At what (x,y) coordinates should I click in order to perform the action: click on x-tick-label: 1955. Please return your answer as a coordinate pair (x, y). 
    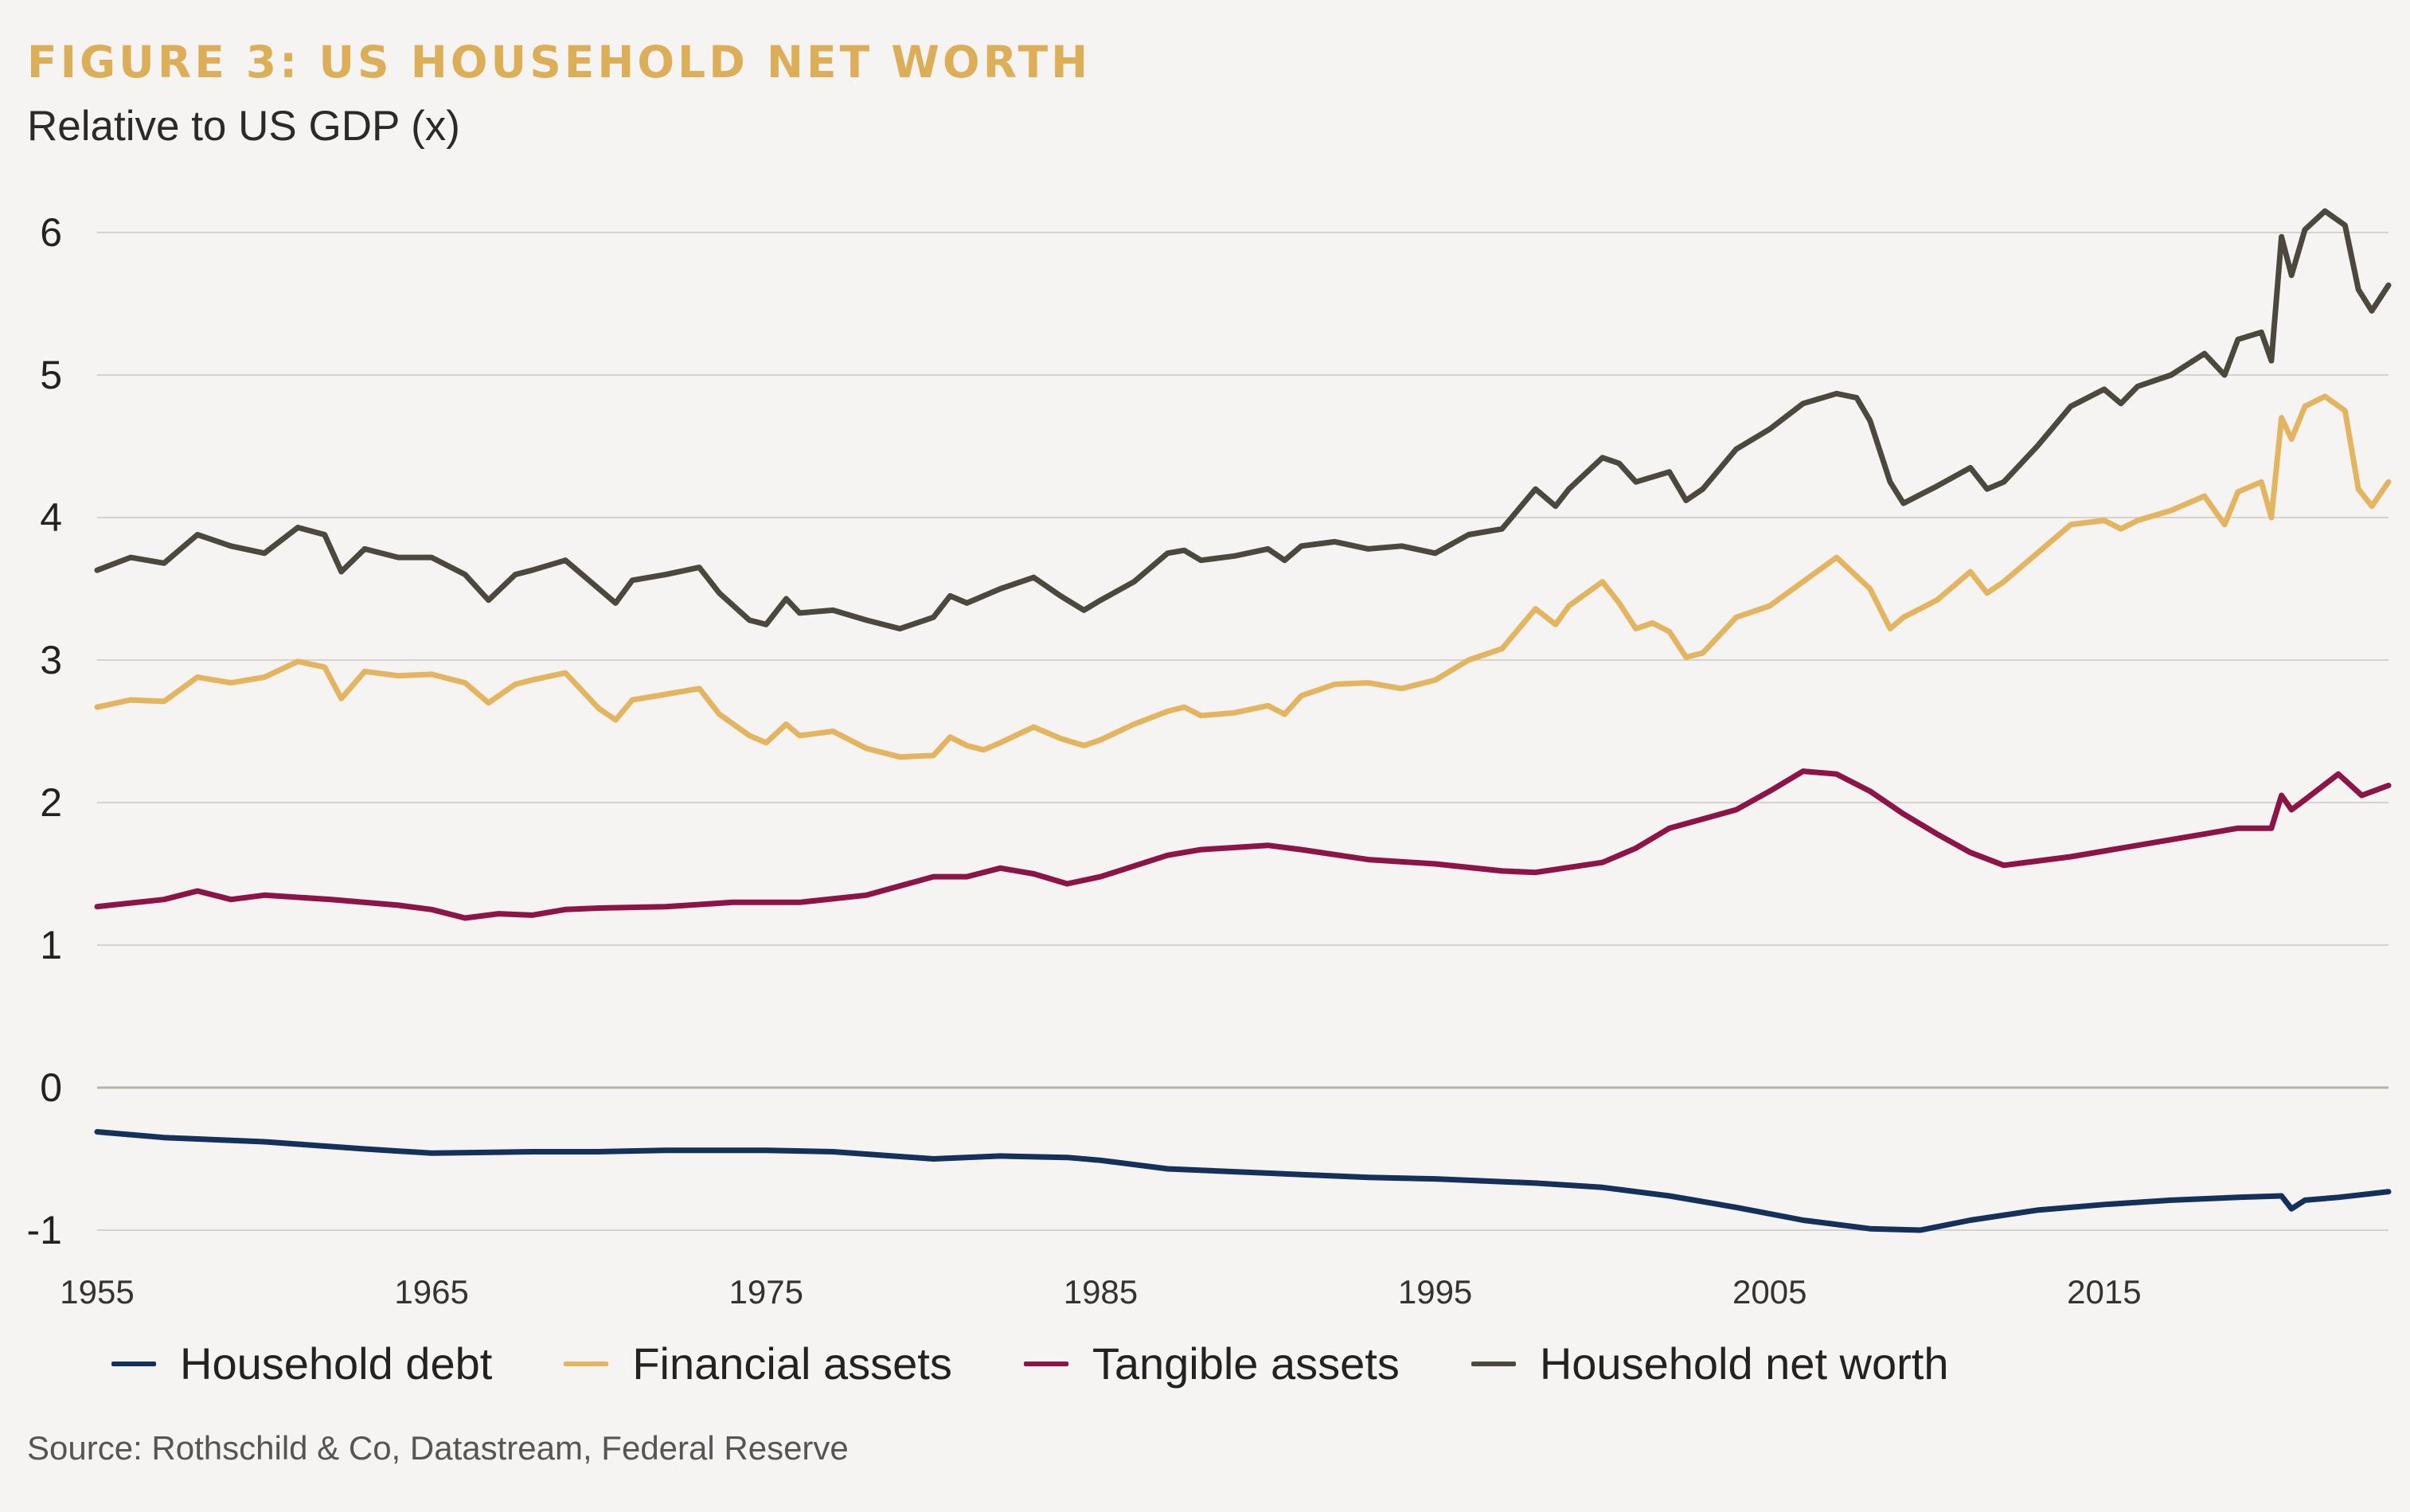
    Looking at the image, I should click on (97, 1292).